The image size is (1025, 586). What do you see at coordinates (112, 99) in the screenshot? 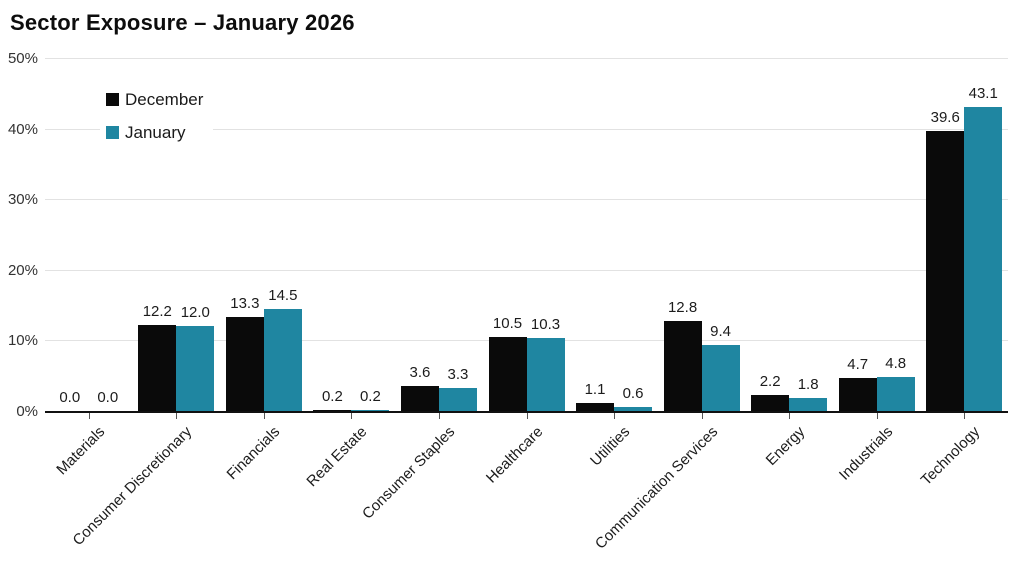
I see `legend-swatch-december` at bounding box center [112, 99].